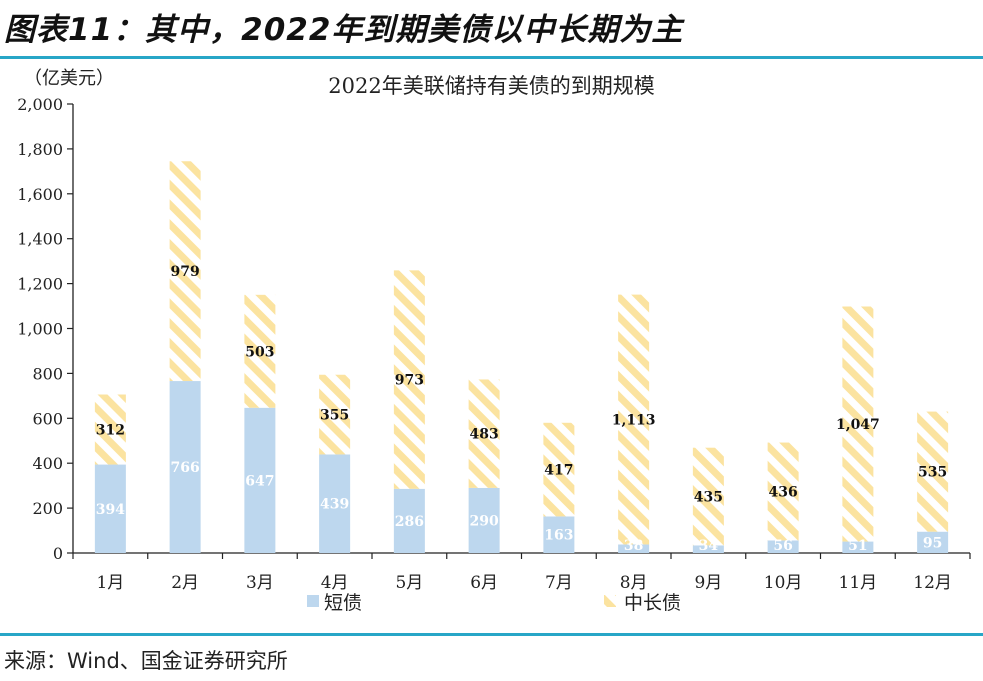 This screenshot has width=983, height=681. I want to click on y-tick-label: 1,000, so click(40, 329).